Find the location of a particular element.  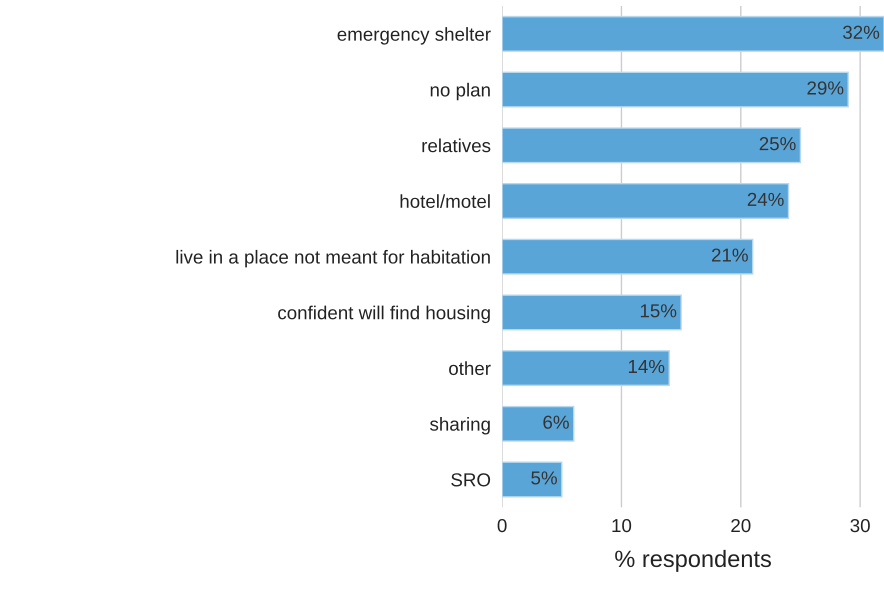

data-label: 29% is located at coordinates (825, 88).